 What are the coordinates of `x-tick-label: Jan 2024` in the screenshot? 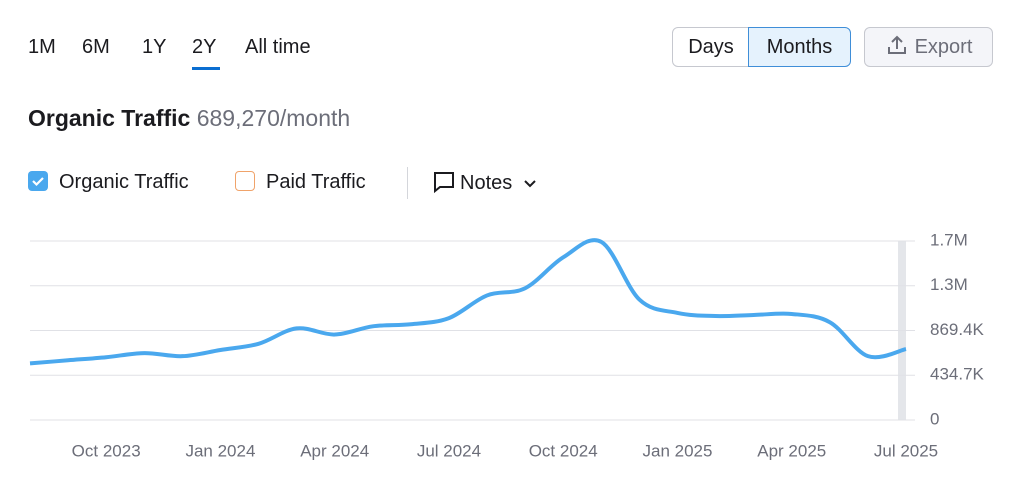 It's located at (220, 450).